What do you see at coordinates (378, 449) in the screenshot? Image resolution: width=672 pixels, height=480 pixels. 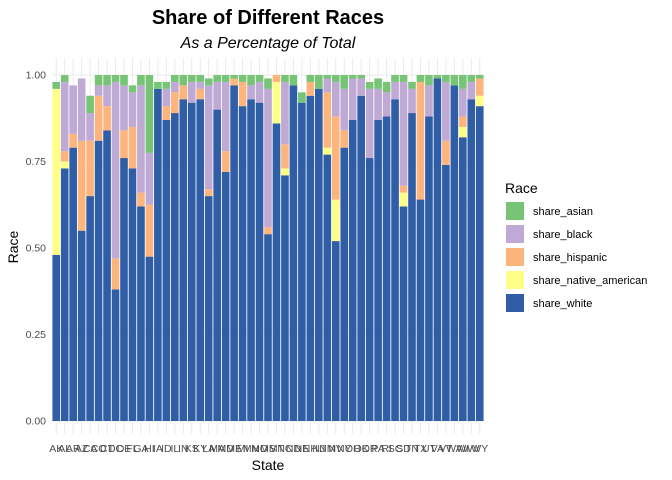 I see `x-tick-label: PA` at bounding box center [378, 449].